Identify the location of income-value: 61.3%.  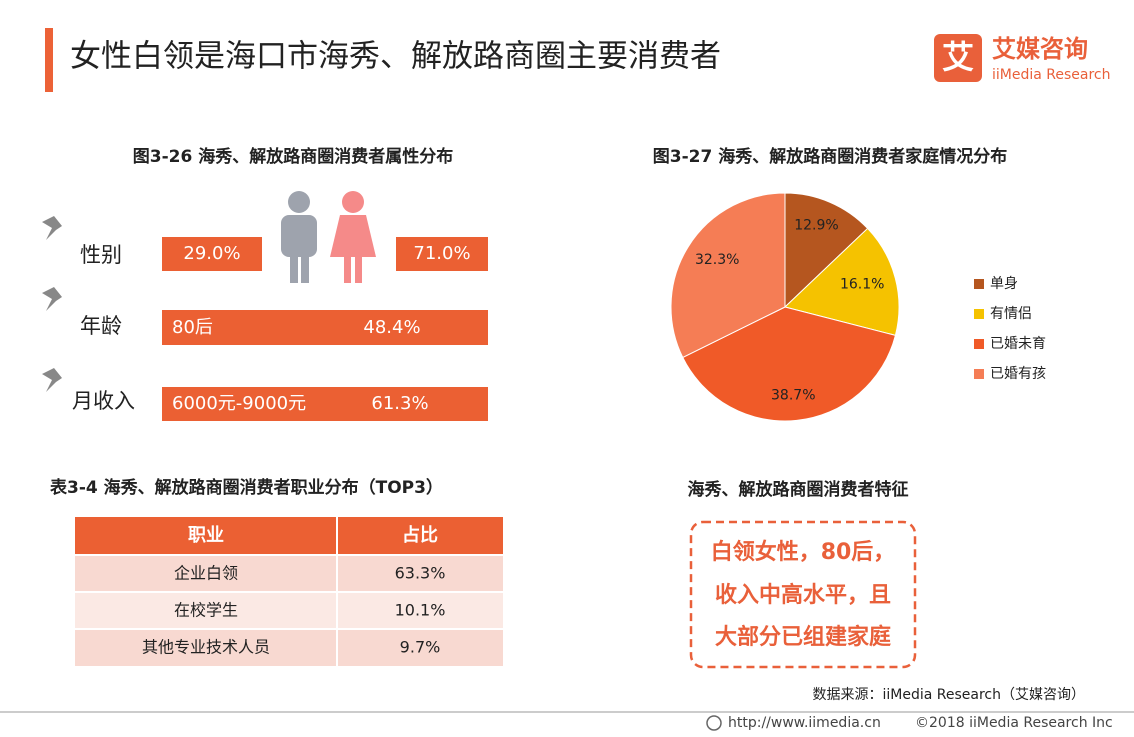
(399, 403).